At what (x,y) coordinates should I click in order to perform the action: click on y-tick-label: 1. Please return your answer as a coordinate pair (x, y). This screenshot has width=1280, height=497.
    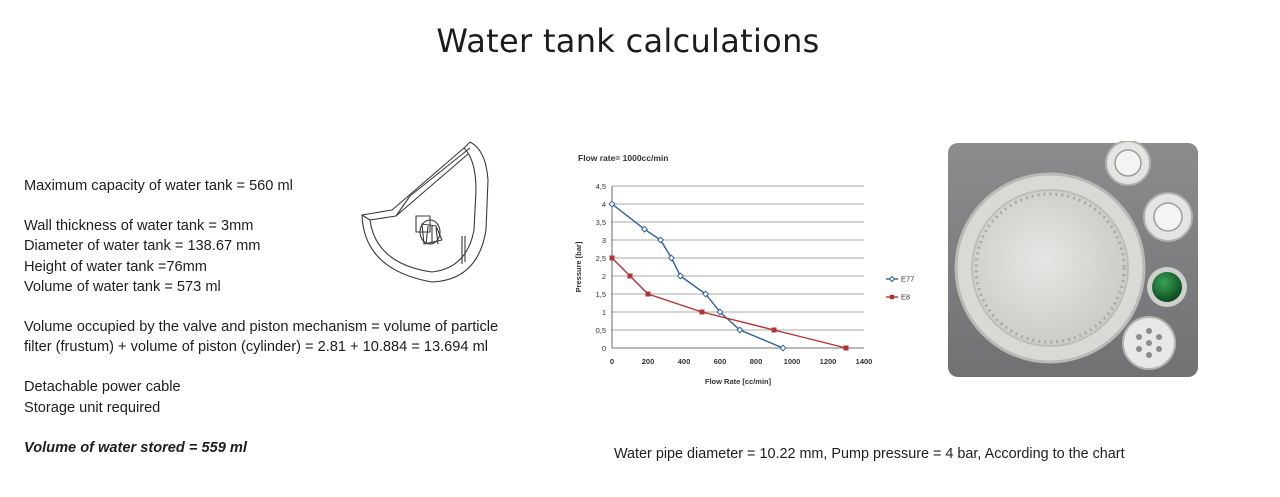
    Looking at the image, I should click on (604, 312).